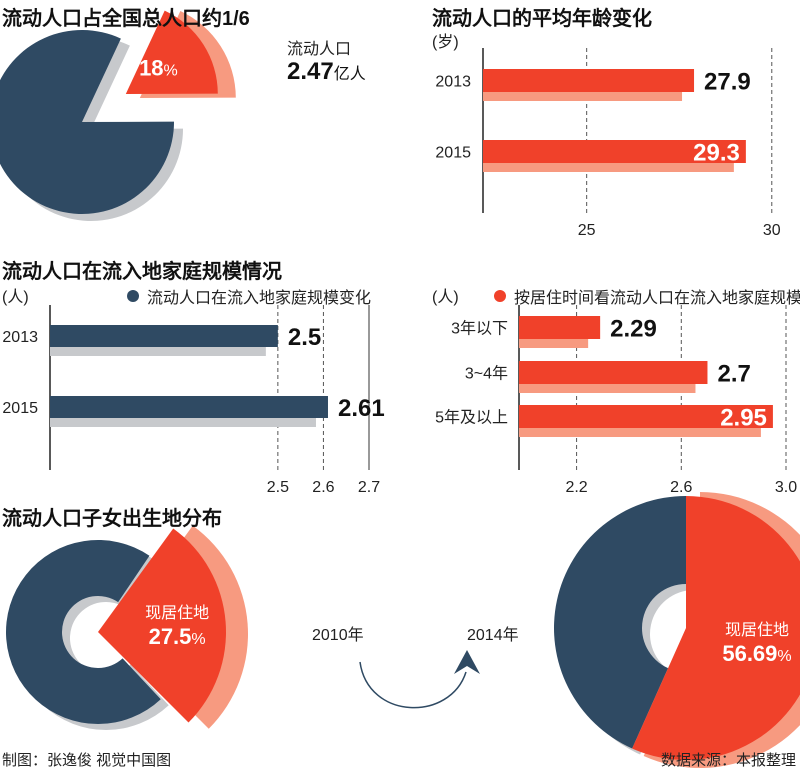 This screenshot has height=771, width=800. What do you see at coordinates (479, 329) in the screenshot?
I see `family-residence-chart-category-label: 3年以下` at bounding box center [479, 329].